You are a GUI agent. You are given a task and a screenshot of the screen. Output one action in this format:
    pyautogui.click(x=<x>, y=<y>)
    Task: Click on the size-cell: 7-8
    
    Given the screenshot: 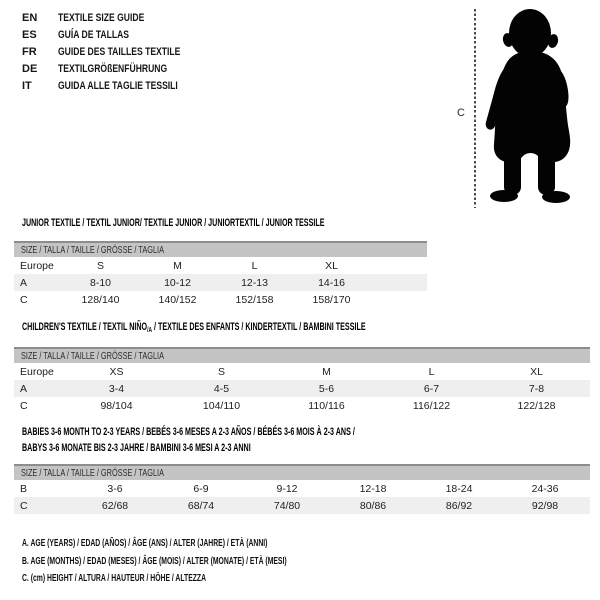 What is the action you would take?
    pyautogui.click(x=536, y=388)
    